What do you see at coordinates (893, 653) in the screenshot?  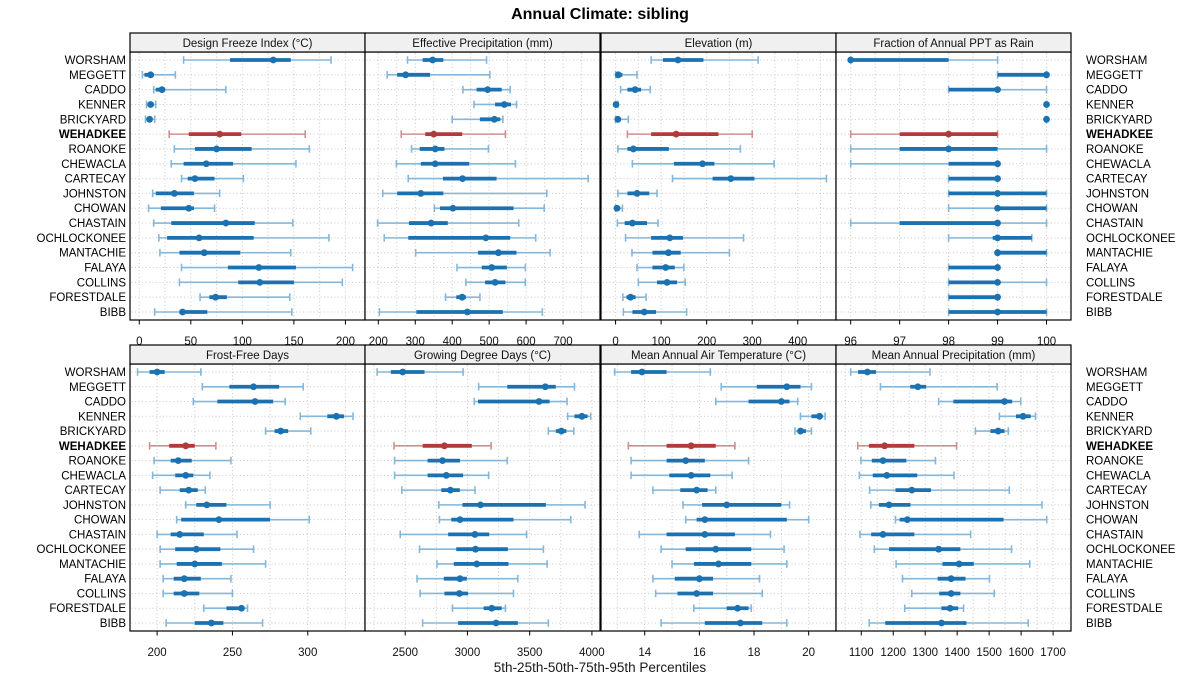 I see `label: 1200` at bounding box center [893, 653].